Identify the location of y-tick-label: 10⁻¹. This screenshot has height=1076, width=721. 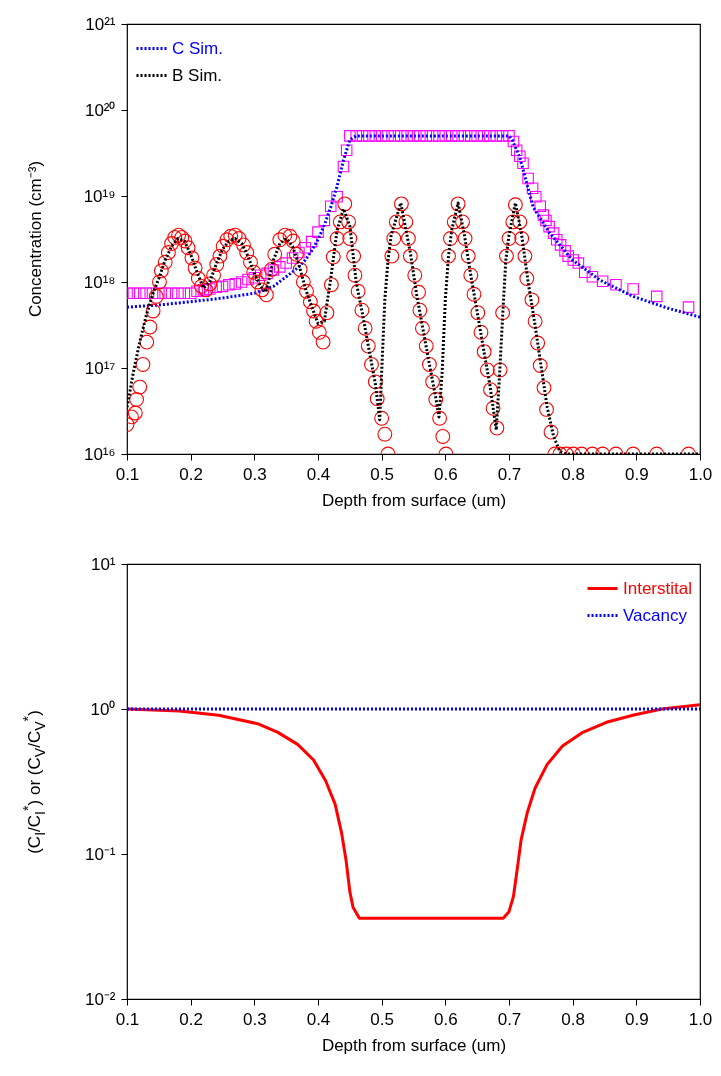
(100, 854).